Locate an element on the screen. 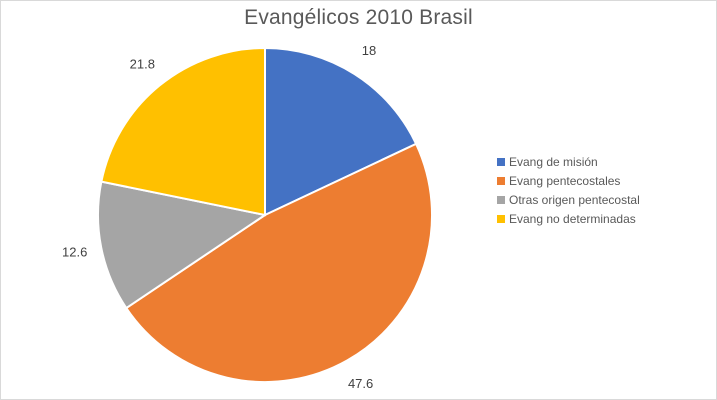 This screenshot has height=400, width=717. pie-slice-evang-de-mision is located at coordinates (341, 131).